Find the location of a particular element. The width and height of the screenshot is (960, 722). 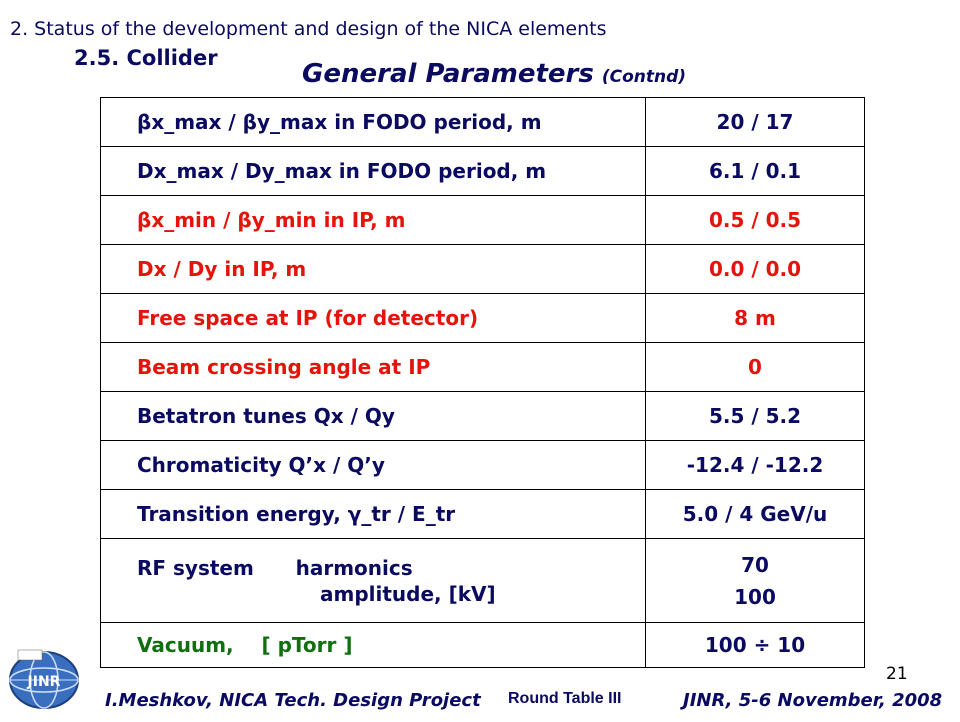

page-number: 21 is located at coordinates (897, 674).